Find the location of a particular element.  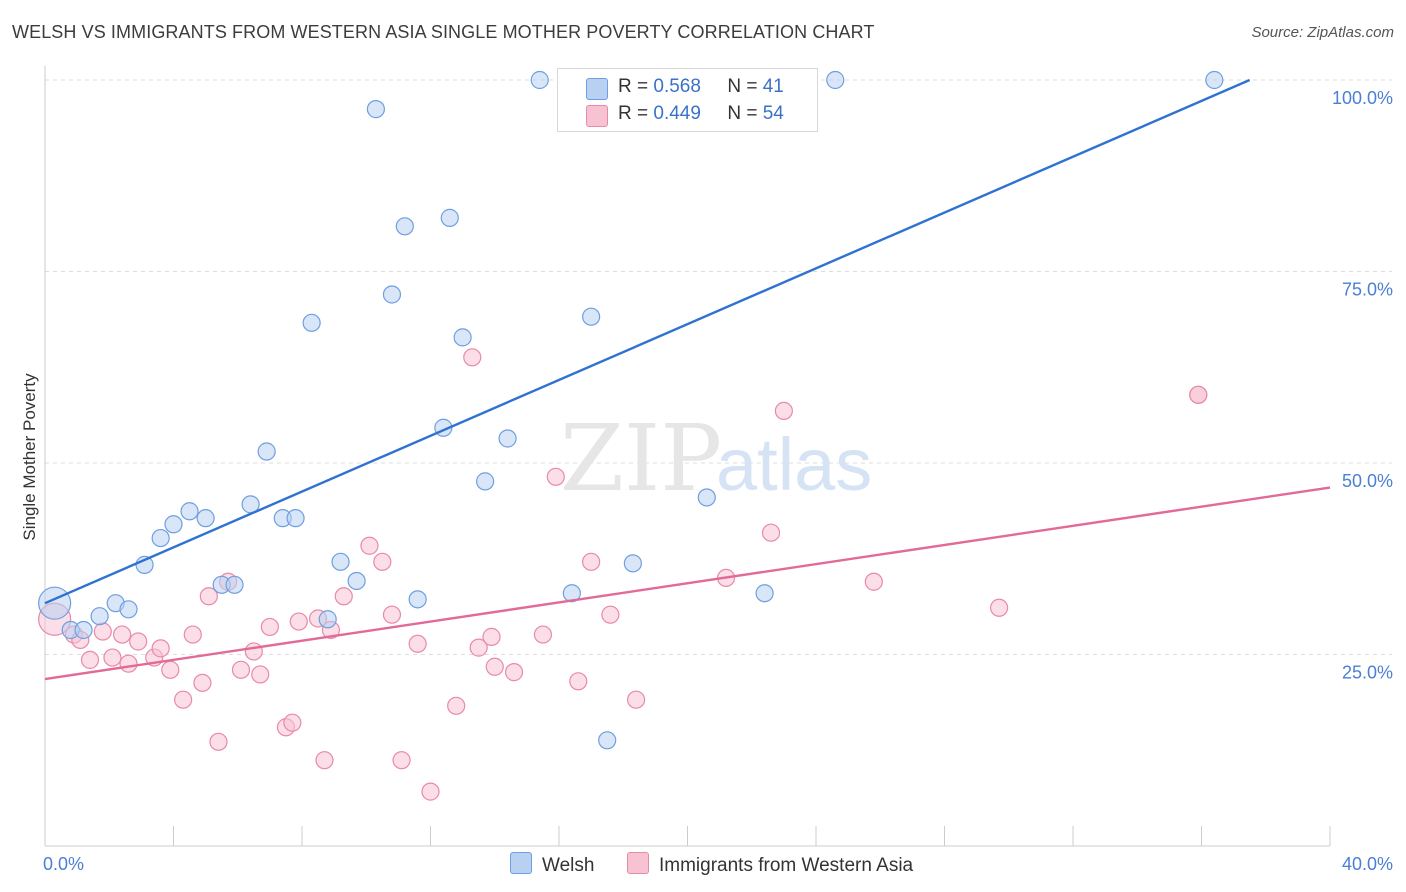

stats-legend: R = 0.568 N = 41 R = 0.449 N = 54 is located at coordinates (687, 100).